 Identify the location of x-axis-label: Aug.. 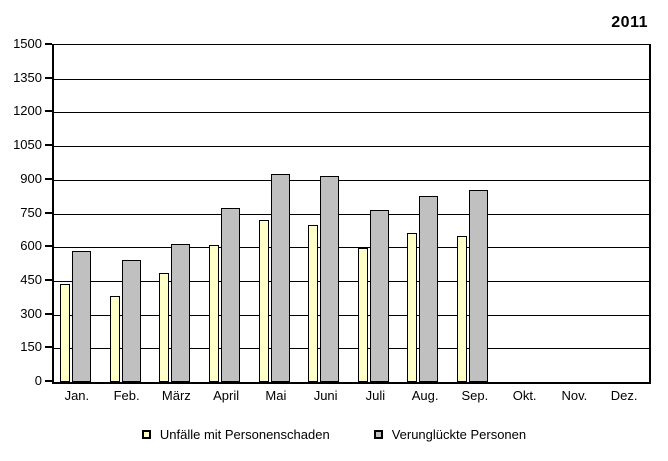
(425, 395).